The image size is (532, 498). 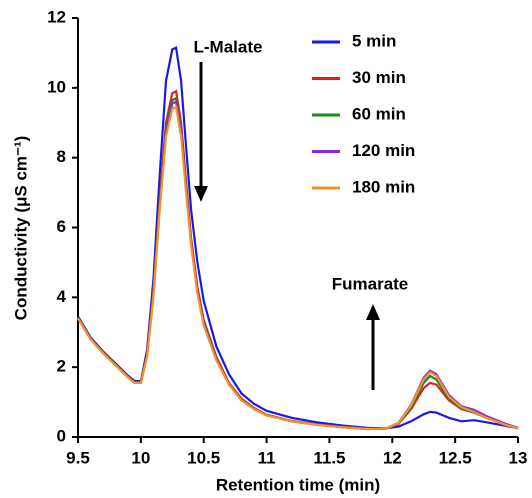 I want to click on x-axis-label: Retention time (min), so click(x=298, y=484).